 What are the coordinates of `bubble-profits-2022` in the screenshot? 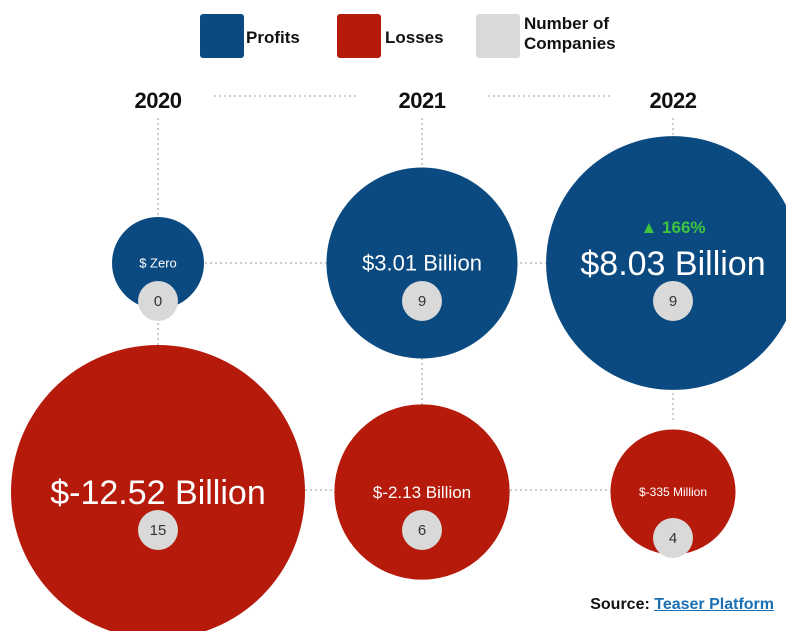 It's located at (666, 263).